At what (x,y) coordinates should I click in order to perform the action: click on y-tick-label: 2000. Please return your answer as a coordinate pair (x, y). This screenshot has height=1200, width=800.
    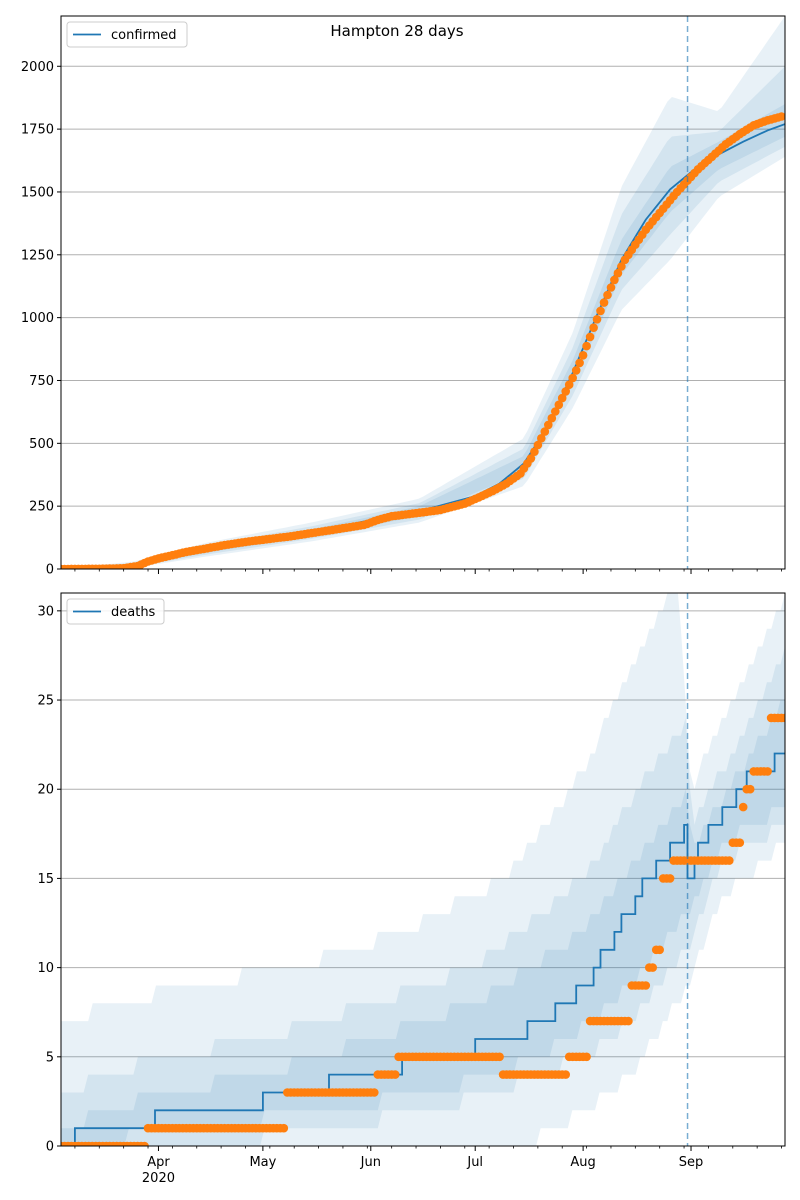
    Looking at the image, I should click on (37, 67).